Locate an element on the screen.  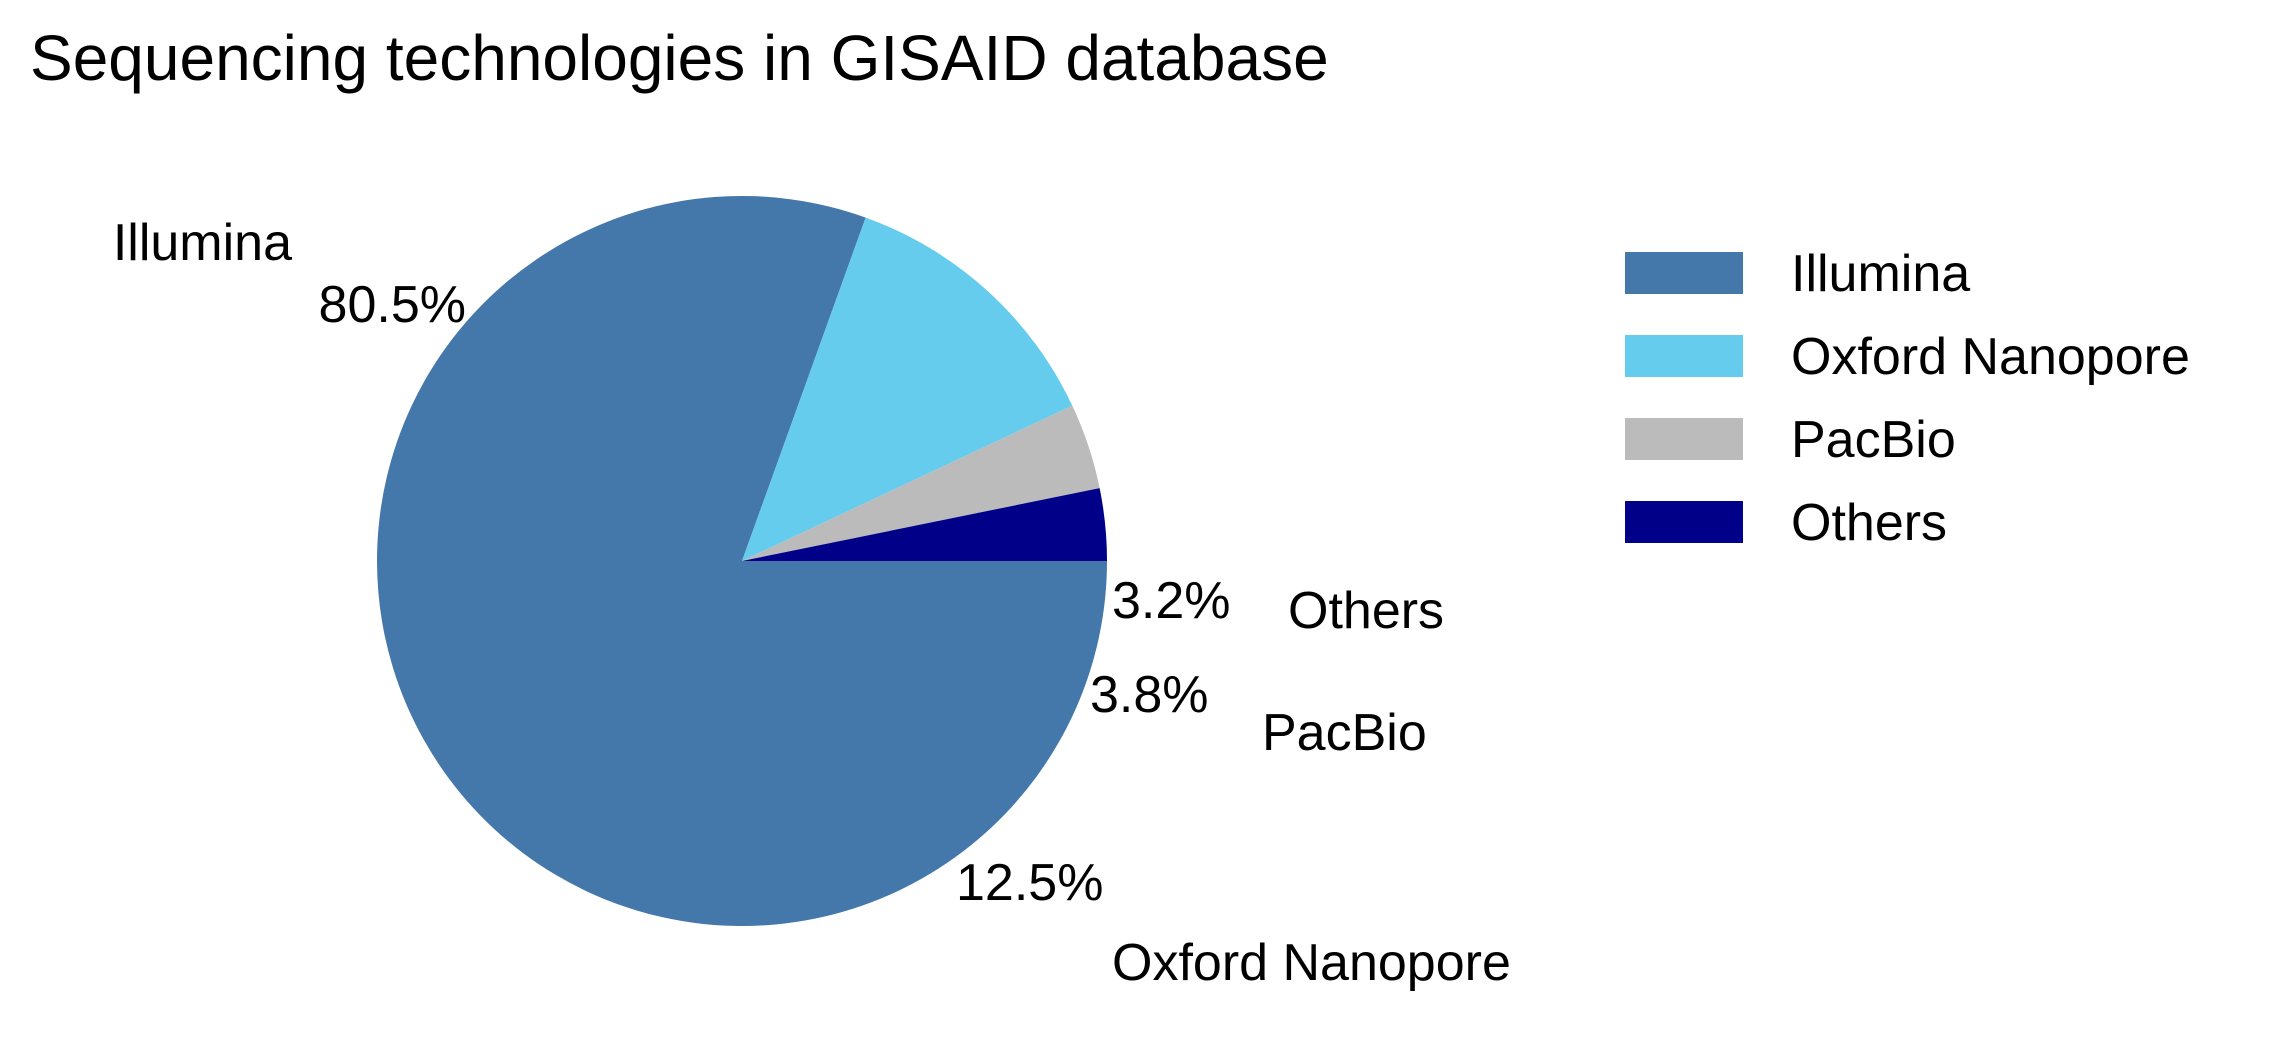
legend-swatch-pacbio is located at coordinates (1684, 439).